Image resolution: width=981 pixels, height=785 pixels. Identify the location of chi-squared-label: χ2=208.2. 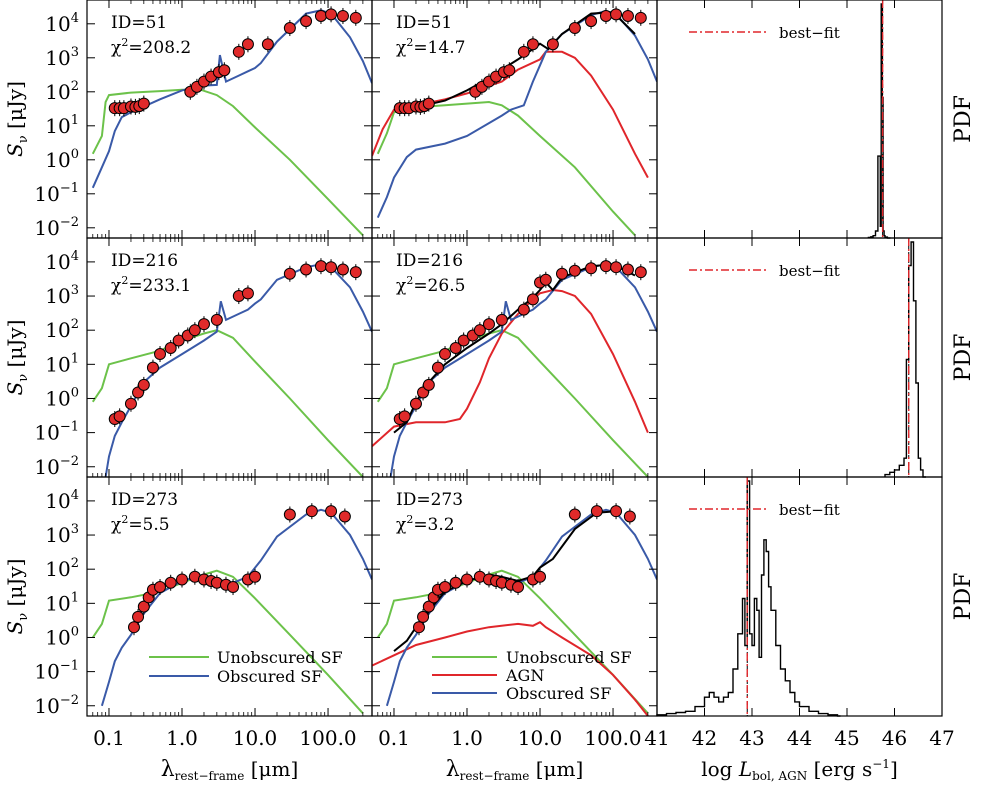
(151, 47).